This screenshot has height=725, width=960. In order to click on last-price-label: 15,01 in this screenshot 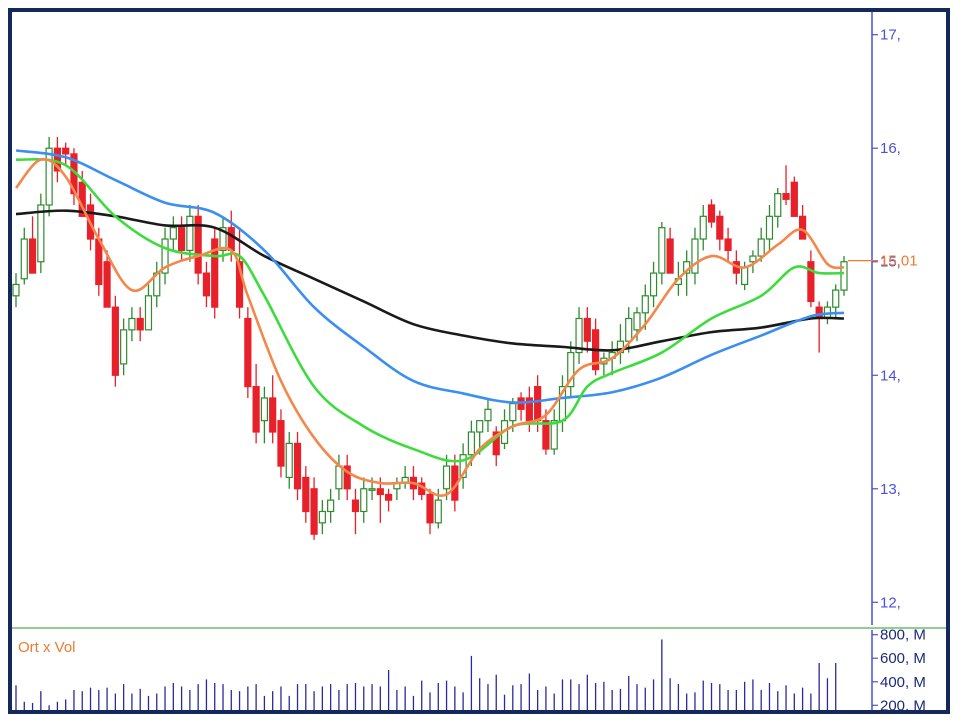, I will do `click(899, 261)`.